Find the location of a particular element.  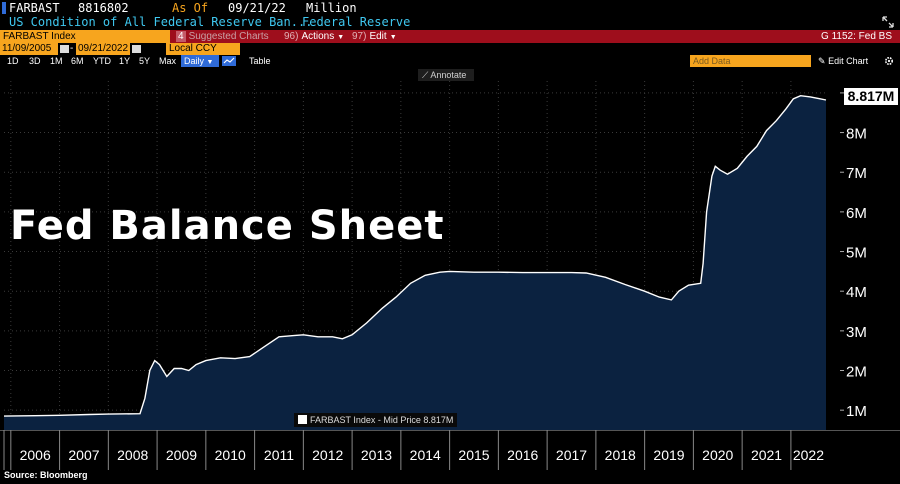

period-max-button: Max is located at coordinates (168, 61).